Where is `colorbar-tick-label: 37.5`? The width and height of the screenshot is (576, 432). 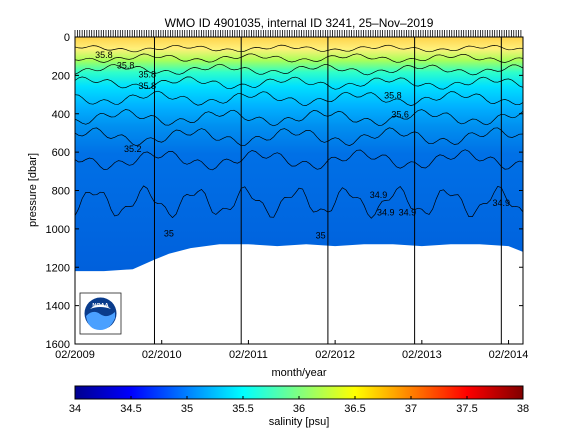 colorbar-tick-label: 37.5 is located at coordinates (466, 409).